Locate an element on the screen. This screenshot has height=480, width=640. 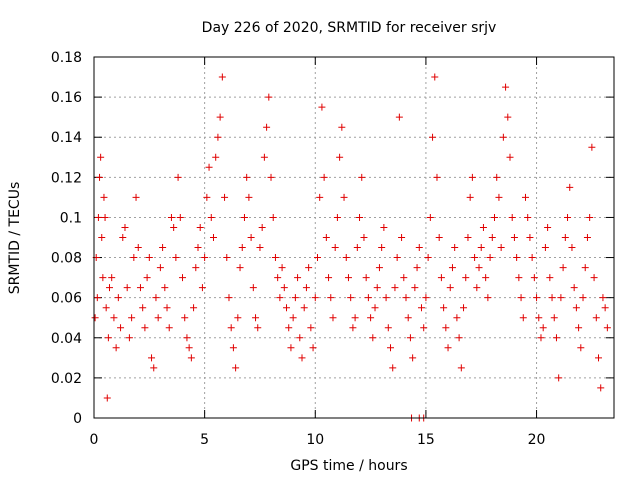
x-tick-label: 0 is located at coordinates (94, 440).